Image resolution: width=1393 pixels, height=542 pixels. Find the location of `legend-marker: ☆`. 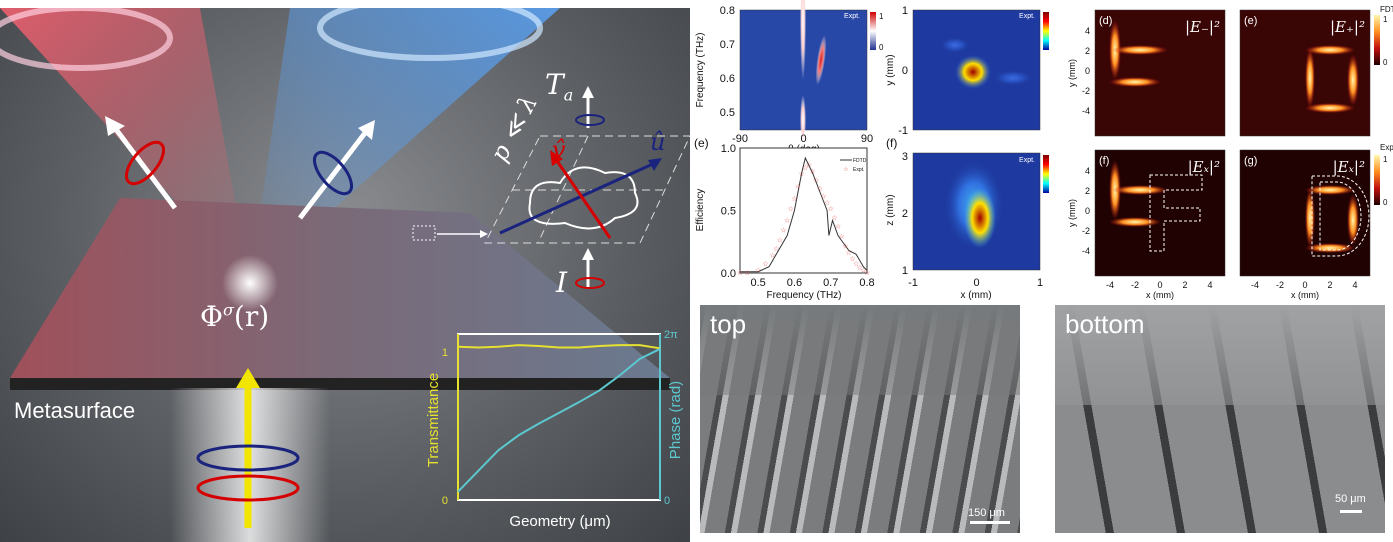

legend-marker: ☆ is located at coordinates (845, 169).